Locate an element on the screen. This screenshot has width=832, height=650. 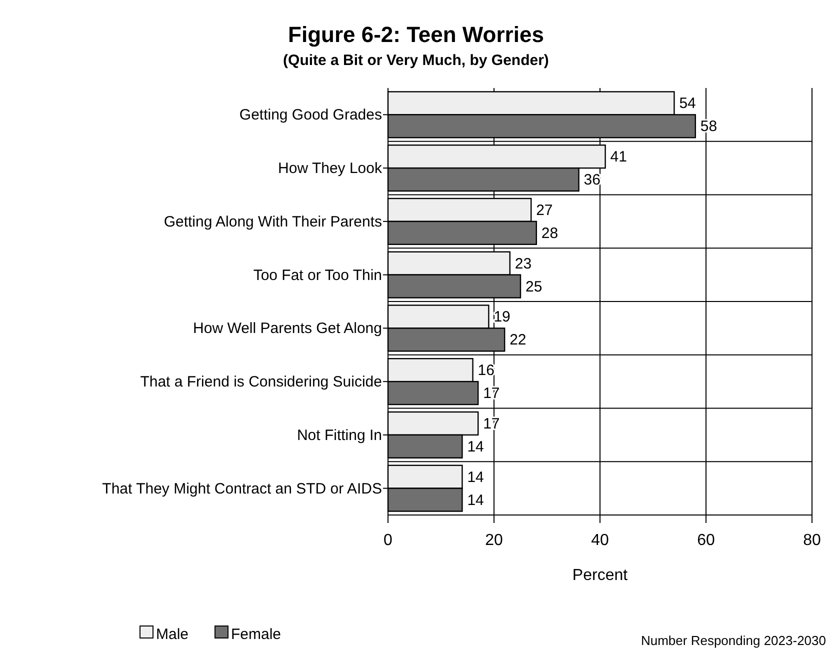
chart-subtitle: (Quite a Bit or Very Much, by Gender) is located at coordinates (416, 60).